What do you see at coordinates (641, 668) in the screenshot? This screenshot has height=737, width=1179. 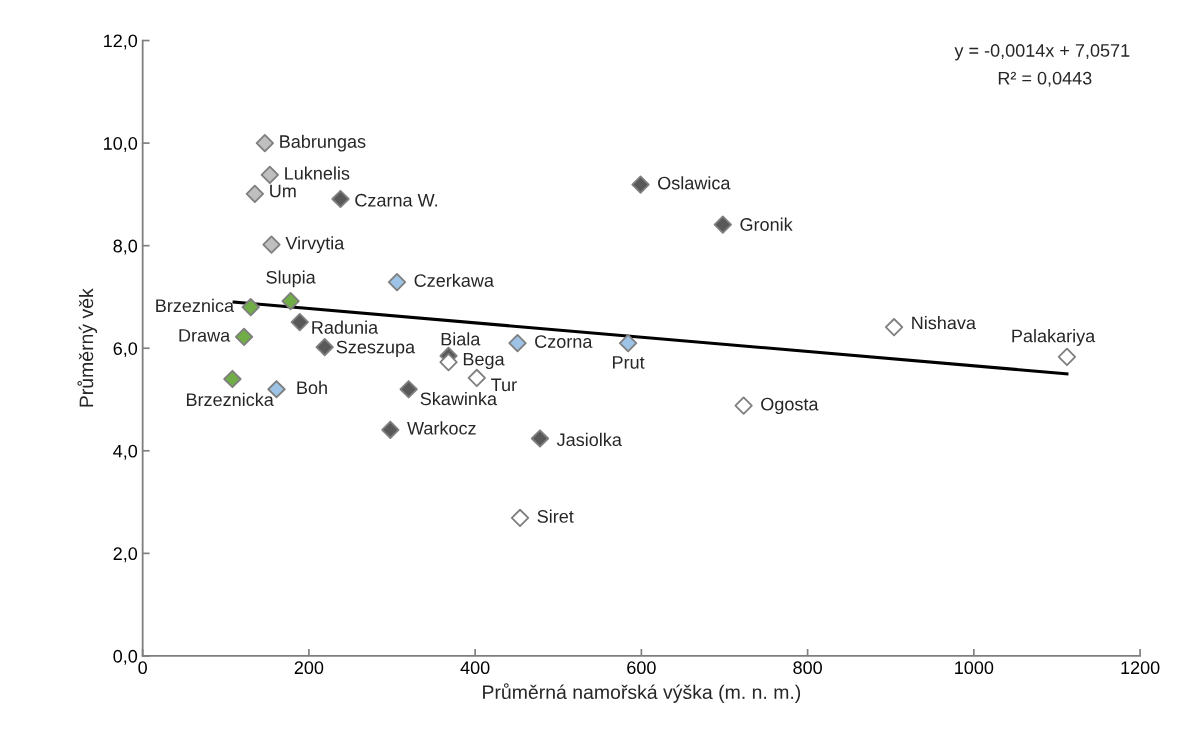 I see `x-tick-label: 600` at bounding box center [641, 668].